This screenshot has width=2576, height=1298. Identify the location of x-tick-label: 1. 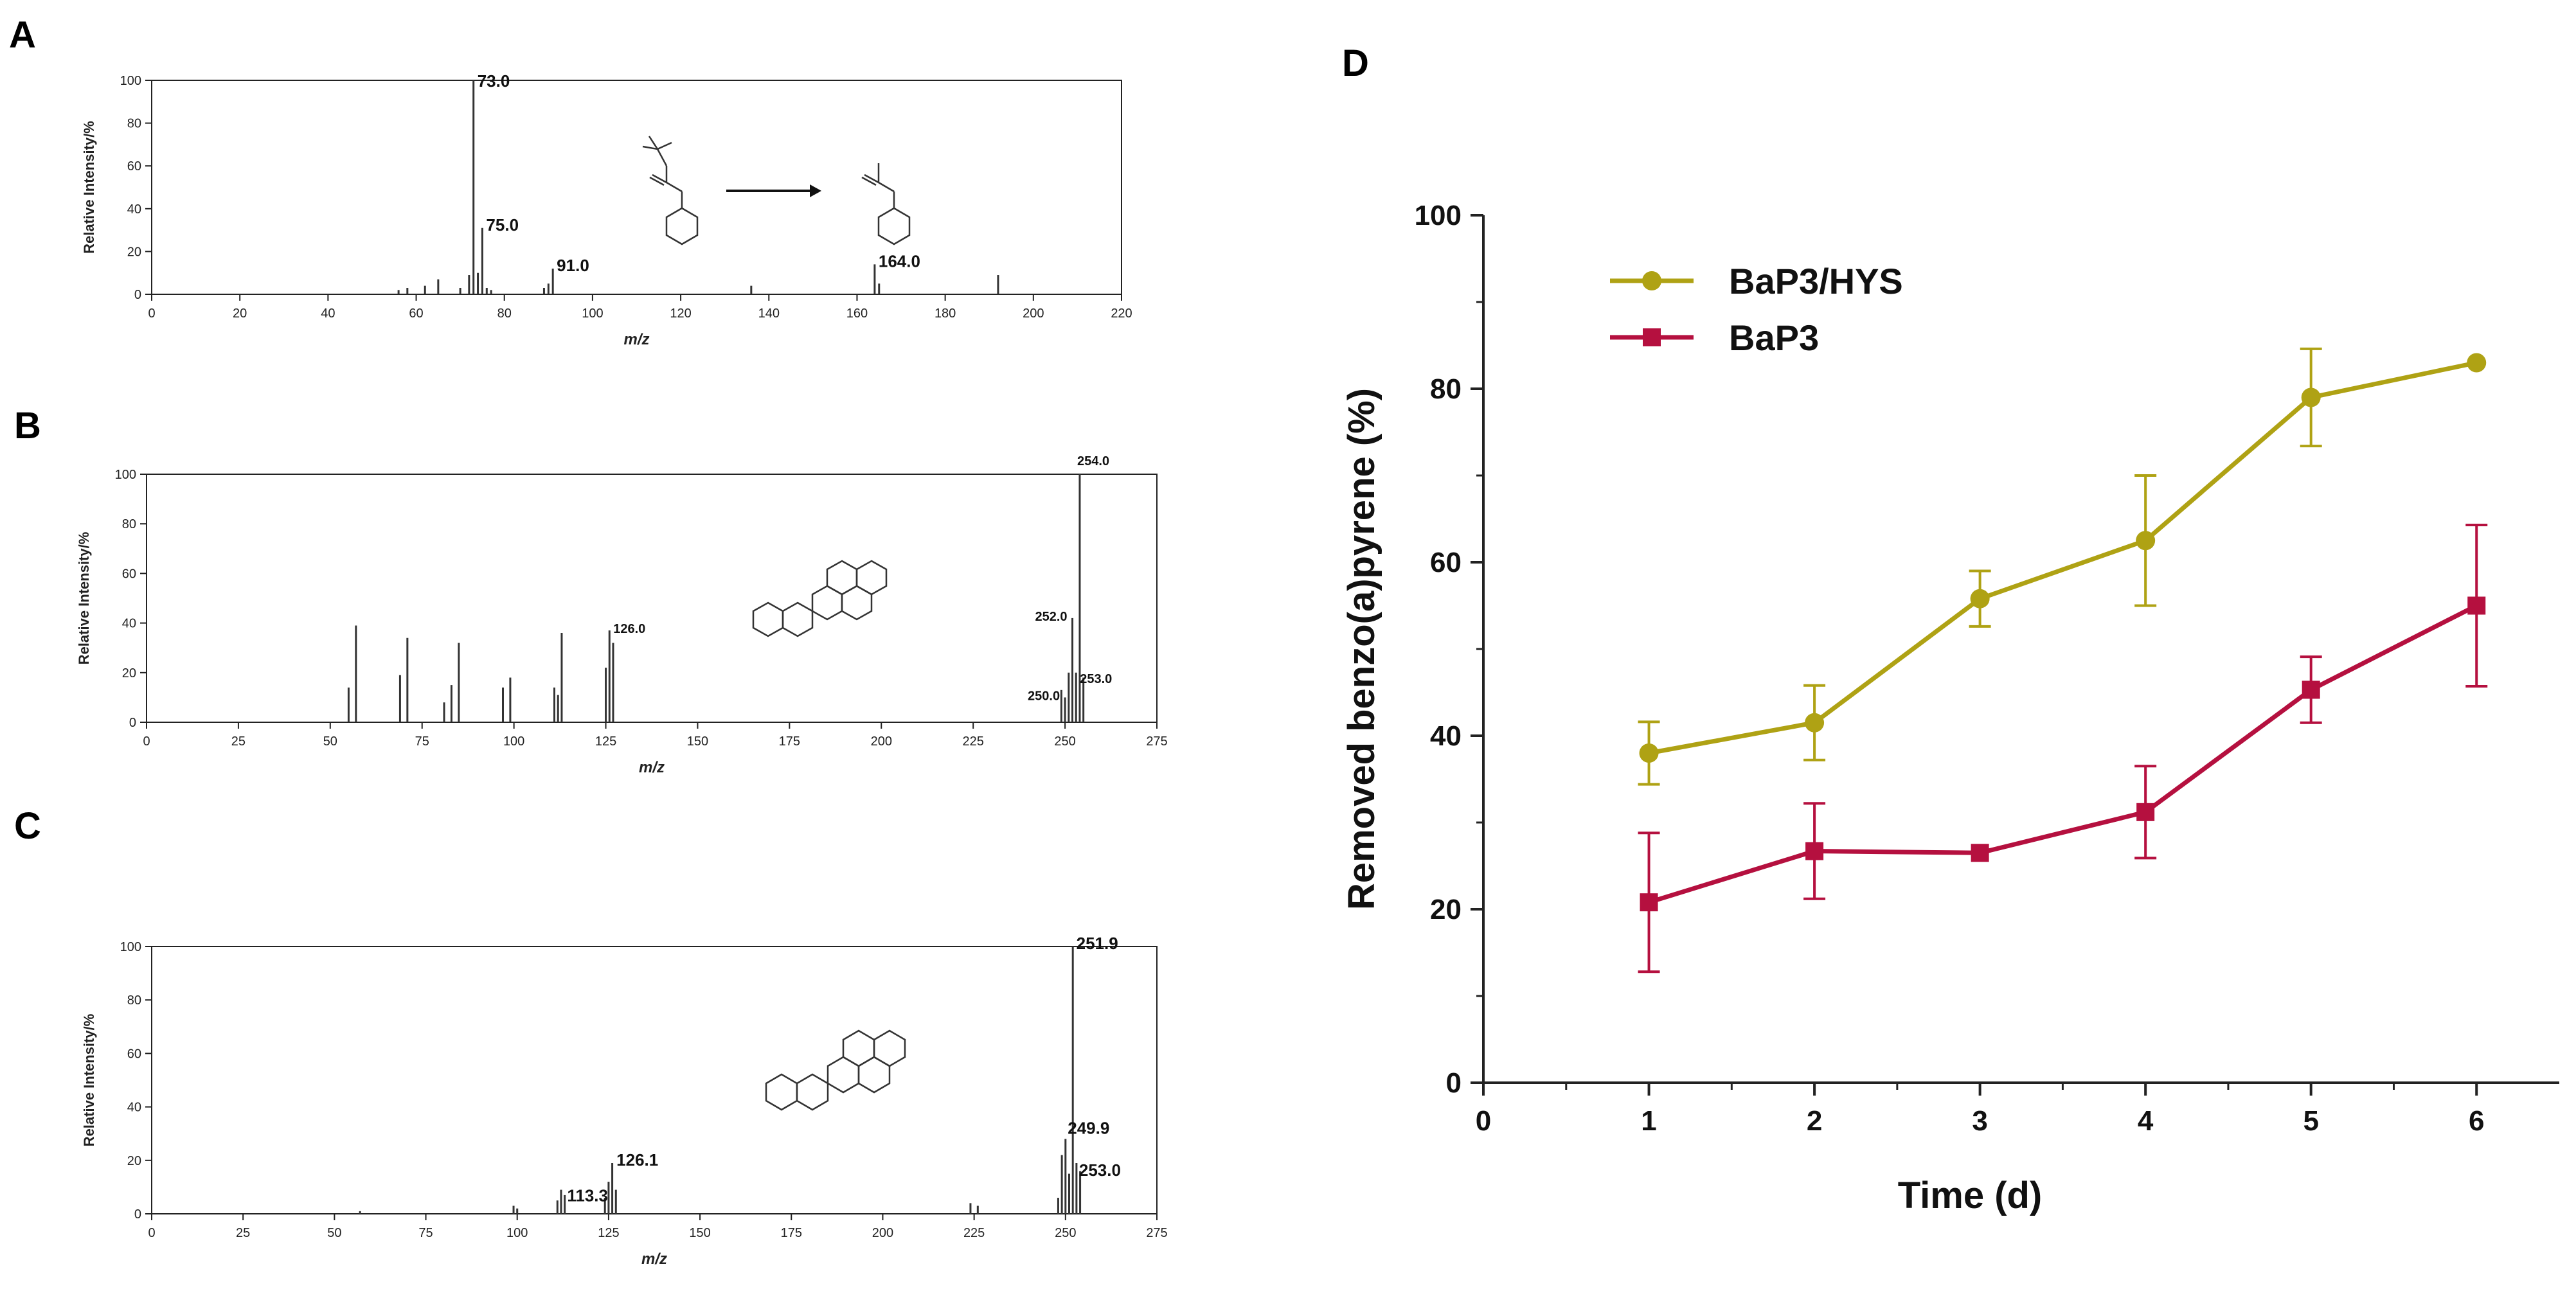
(1648, 1121).